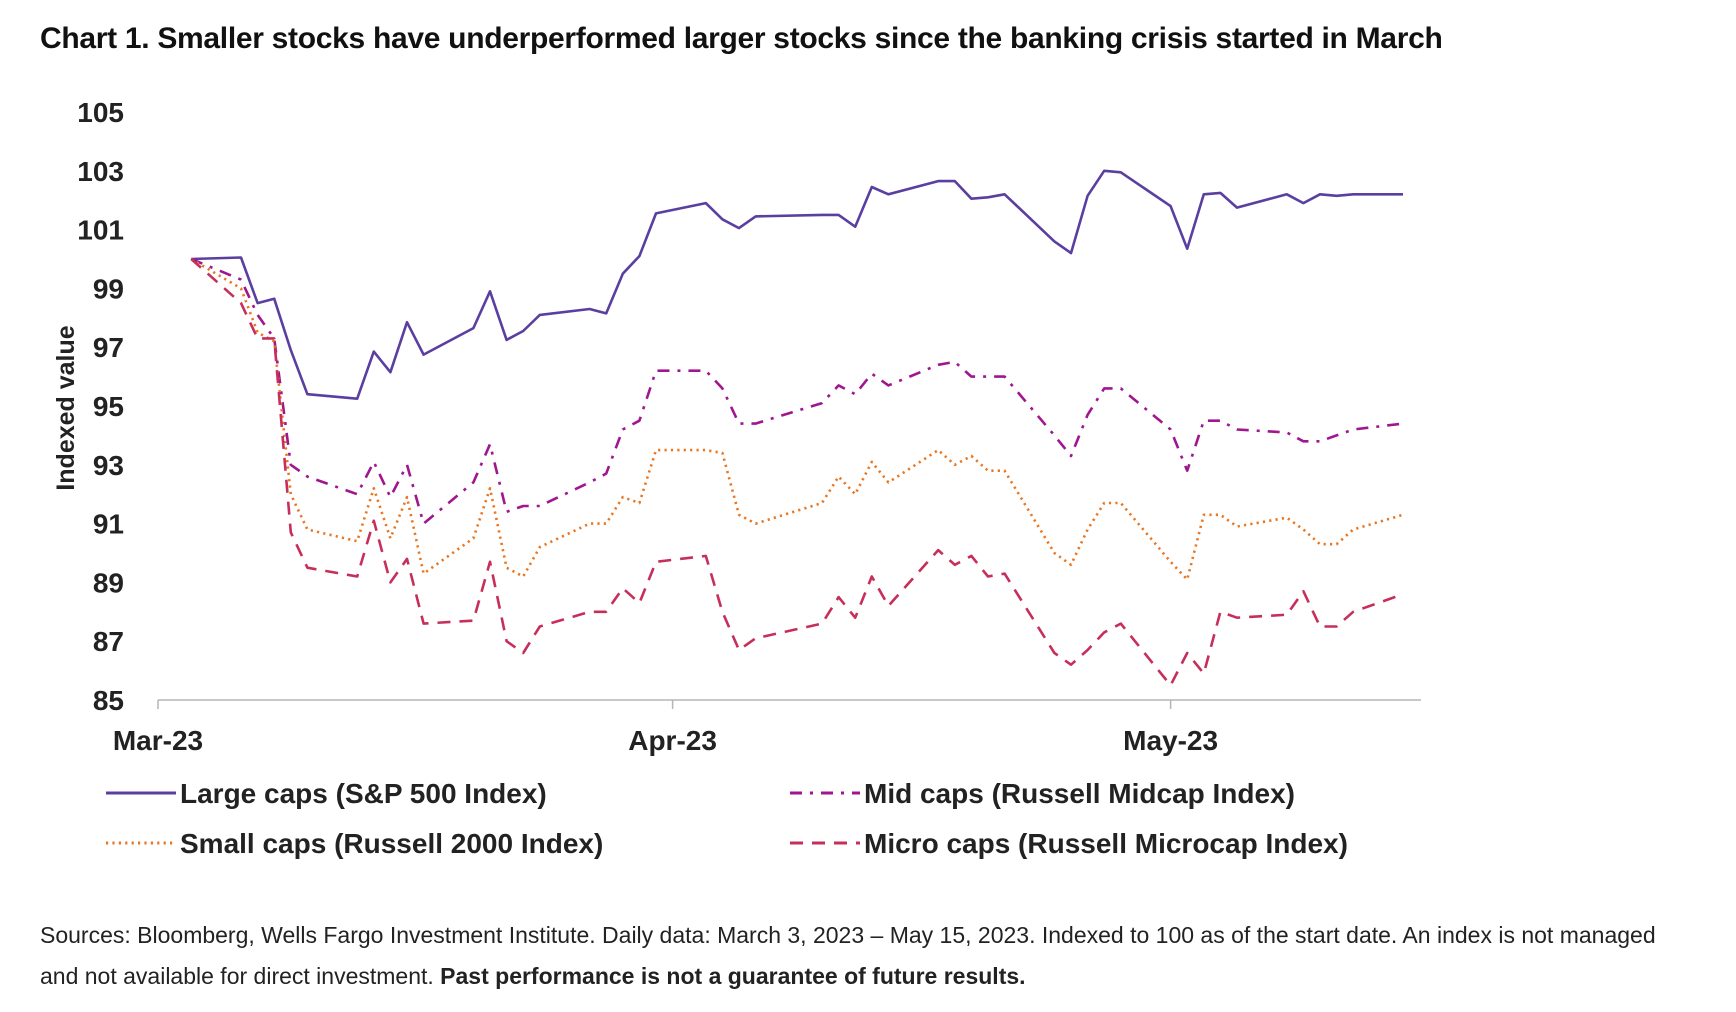 This screenshot has width=1736, height=1012. I want to click on y-tick-label: 103, so click(100, 171).